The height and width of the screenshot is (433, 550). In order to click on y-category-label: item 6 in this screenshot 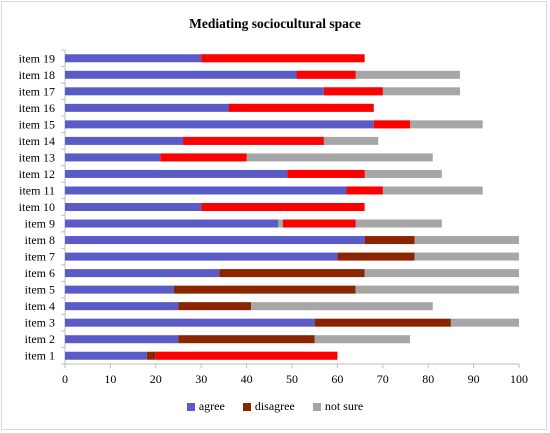, I will do `click(40, 273)`.